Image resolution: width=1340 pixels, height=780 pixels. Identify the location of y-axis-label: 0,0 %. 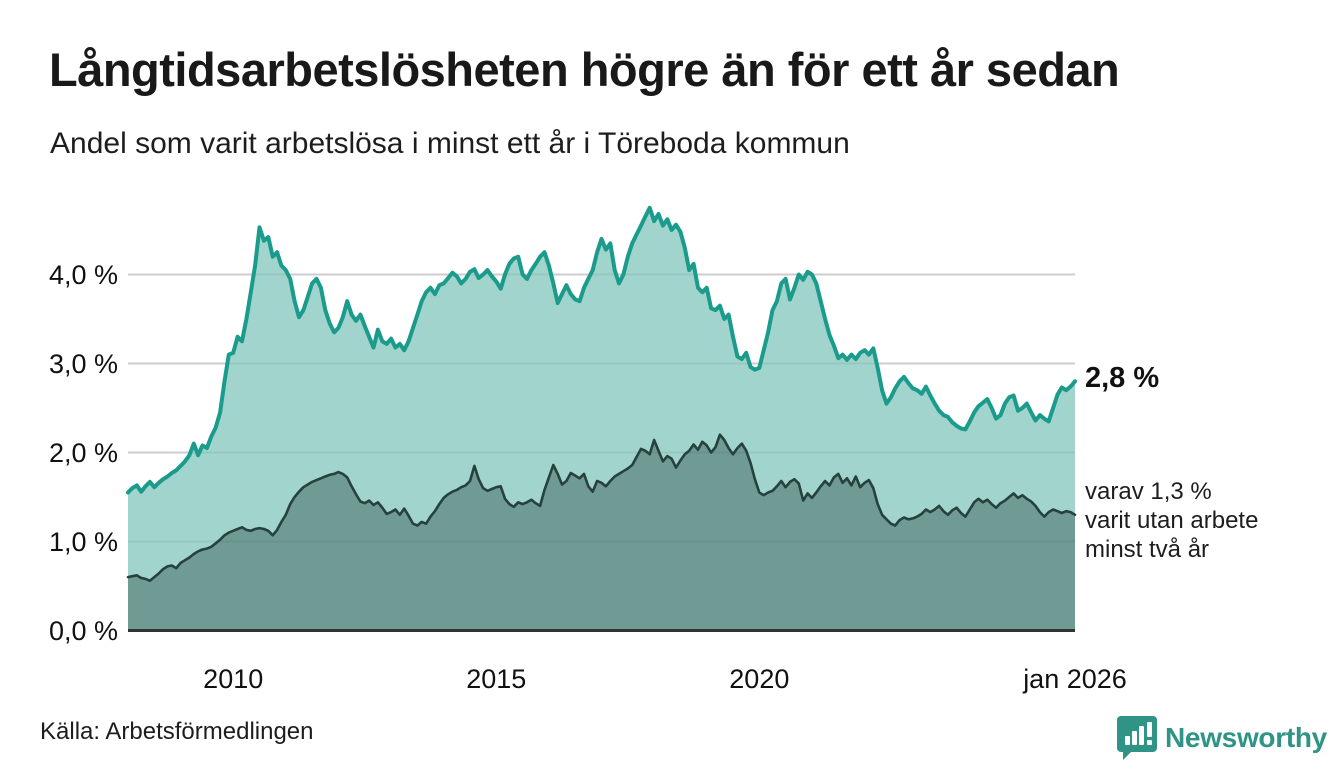
(83, 631).